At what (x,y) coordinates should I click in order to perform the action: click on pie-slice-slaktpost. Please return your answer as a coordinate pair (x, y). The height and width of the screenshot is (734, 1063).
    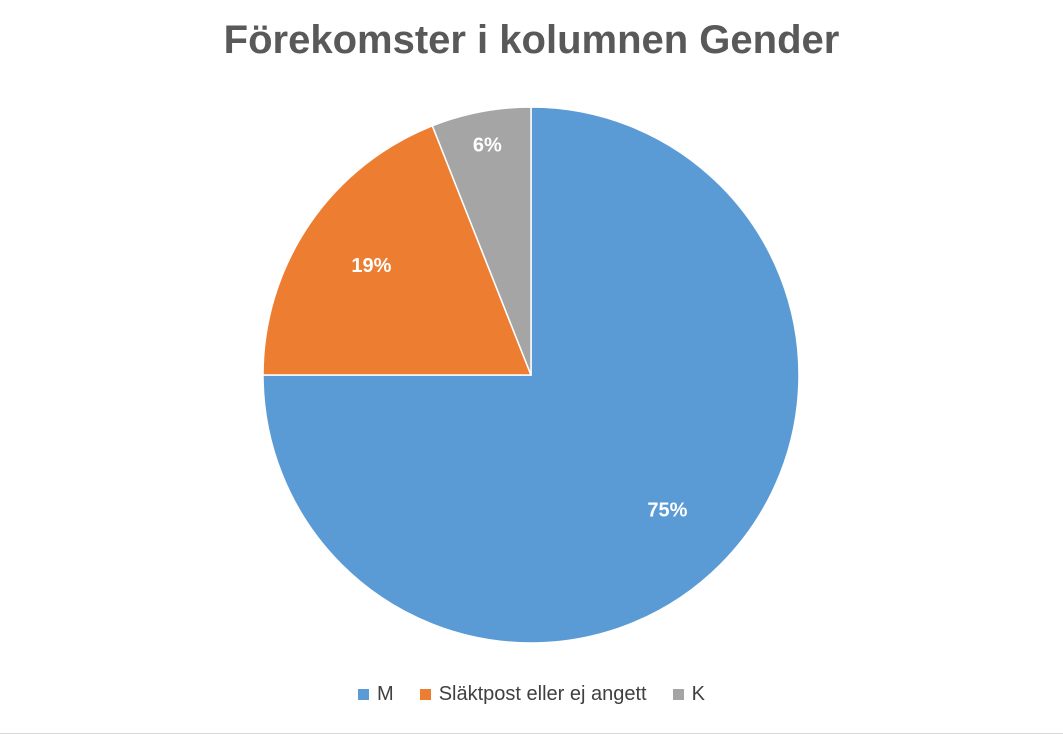
    Looking at the image, I should click on (397, 250).